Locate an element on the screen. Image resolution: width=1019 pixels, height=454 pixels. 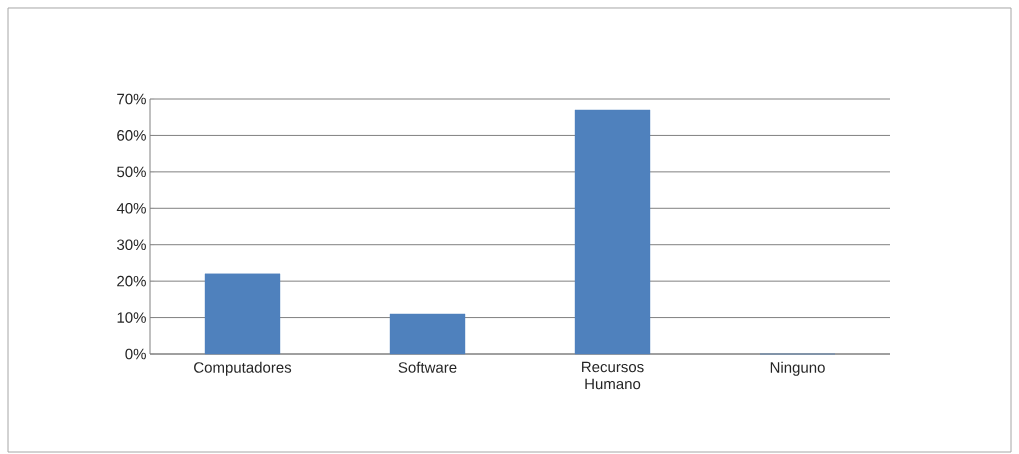
y-tick-label: 50% is located at coordinates (131, 172).